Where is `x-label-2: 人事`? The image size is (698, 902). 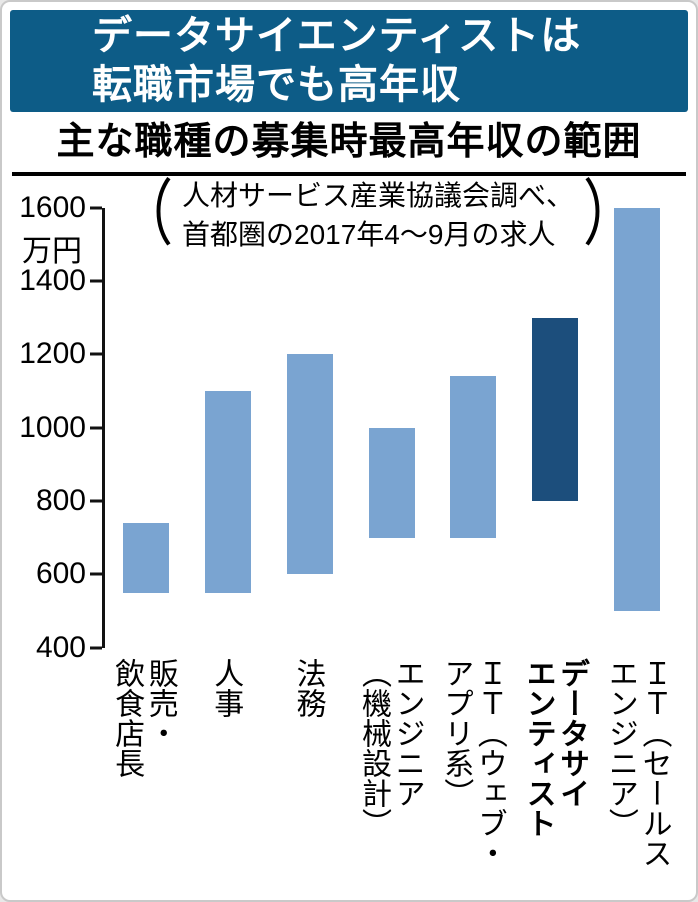 x-label-2: 人事 is located at coordinates (226, 687).